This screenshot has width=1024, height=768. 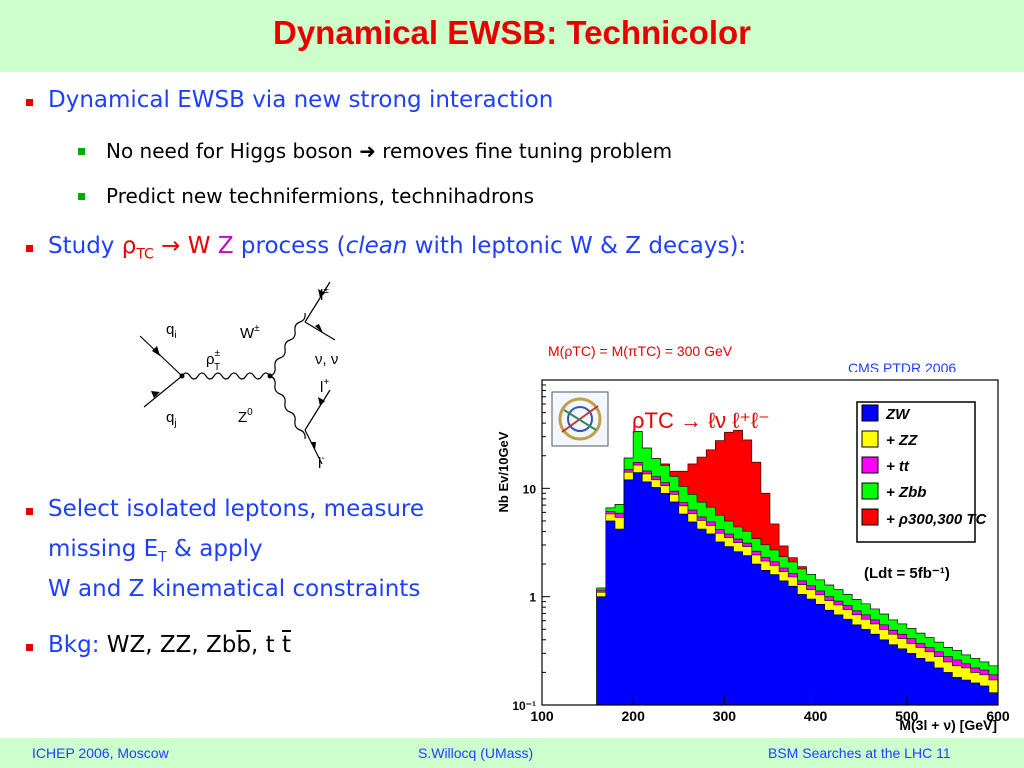 I want to click on label-qi: qi, so click(x=171, y=331).